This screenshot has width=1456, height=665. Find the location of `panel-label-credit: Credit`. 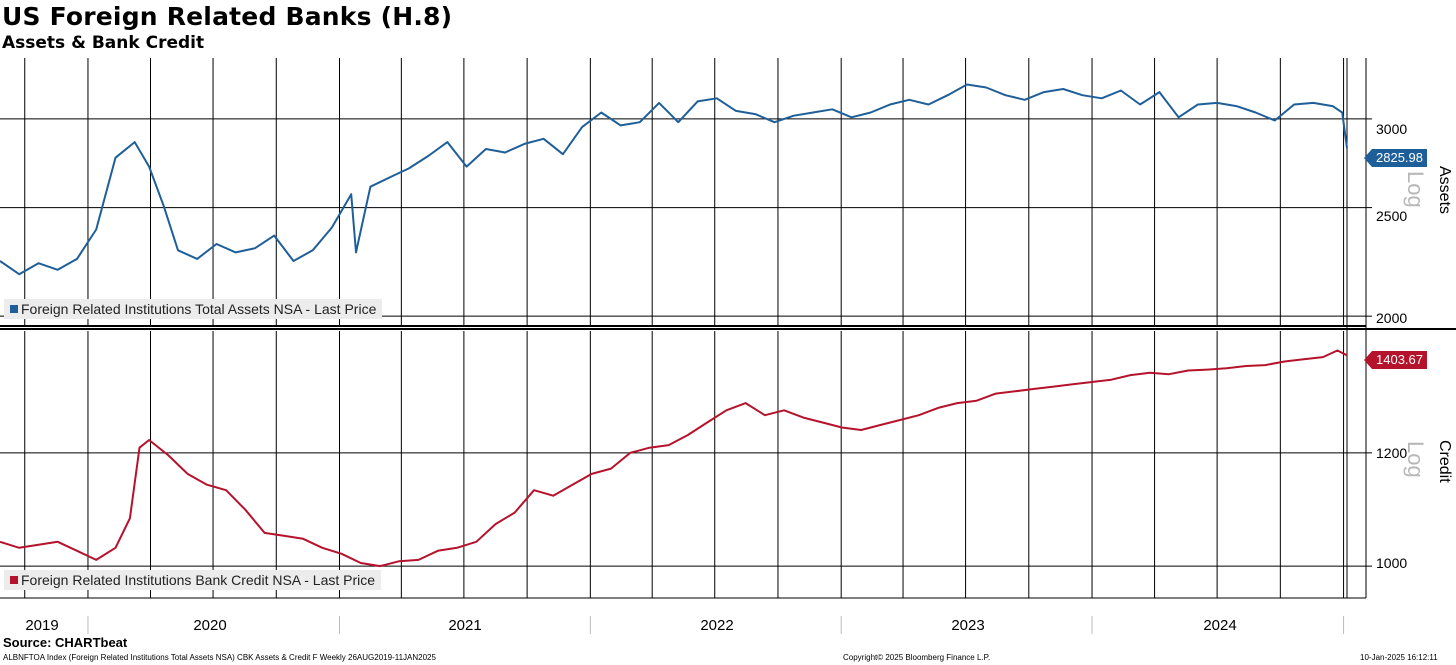

panel-label-credit: Credit is located at coordinates (1444, 461).